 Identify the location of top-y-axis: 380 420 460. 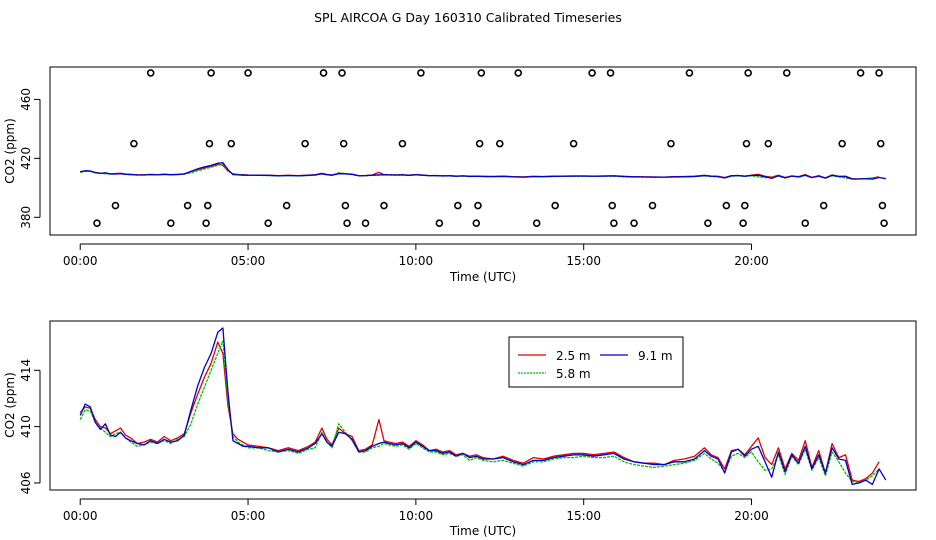
(30, 158).